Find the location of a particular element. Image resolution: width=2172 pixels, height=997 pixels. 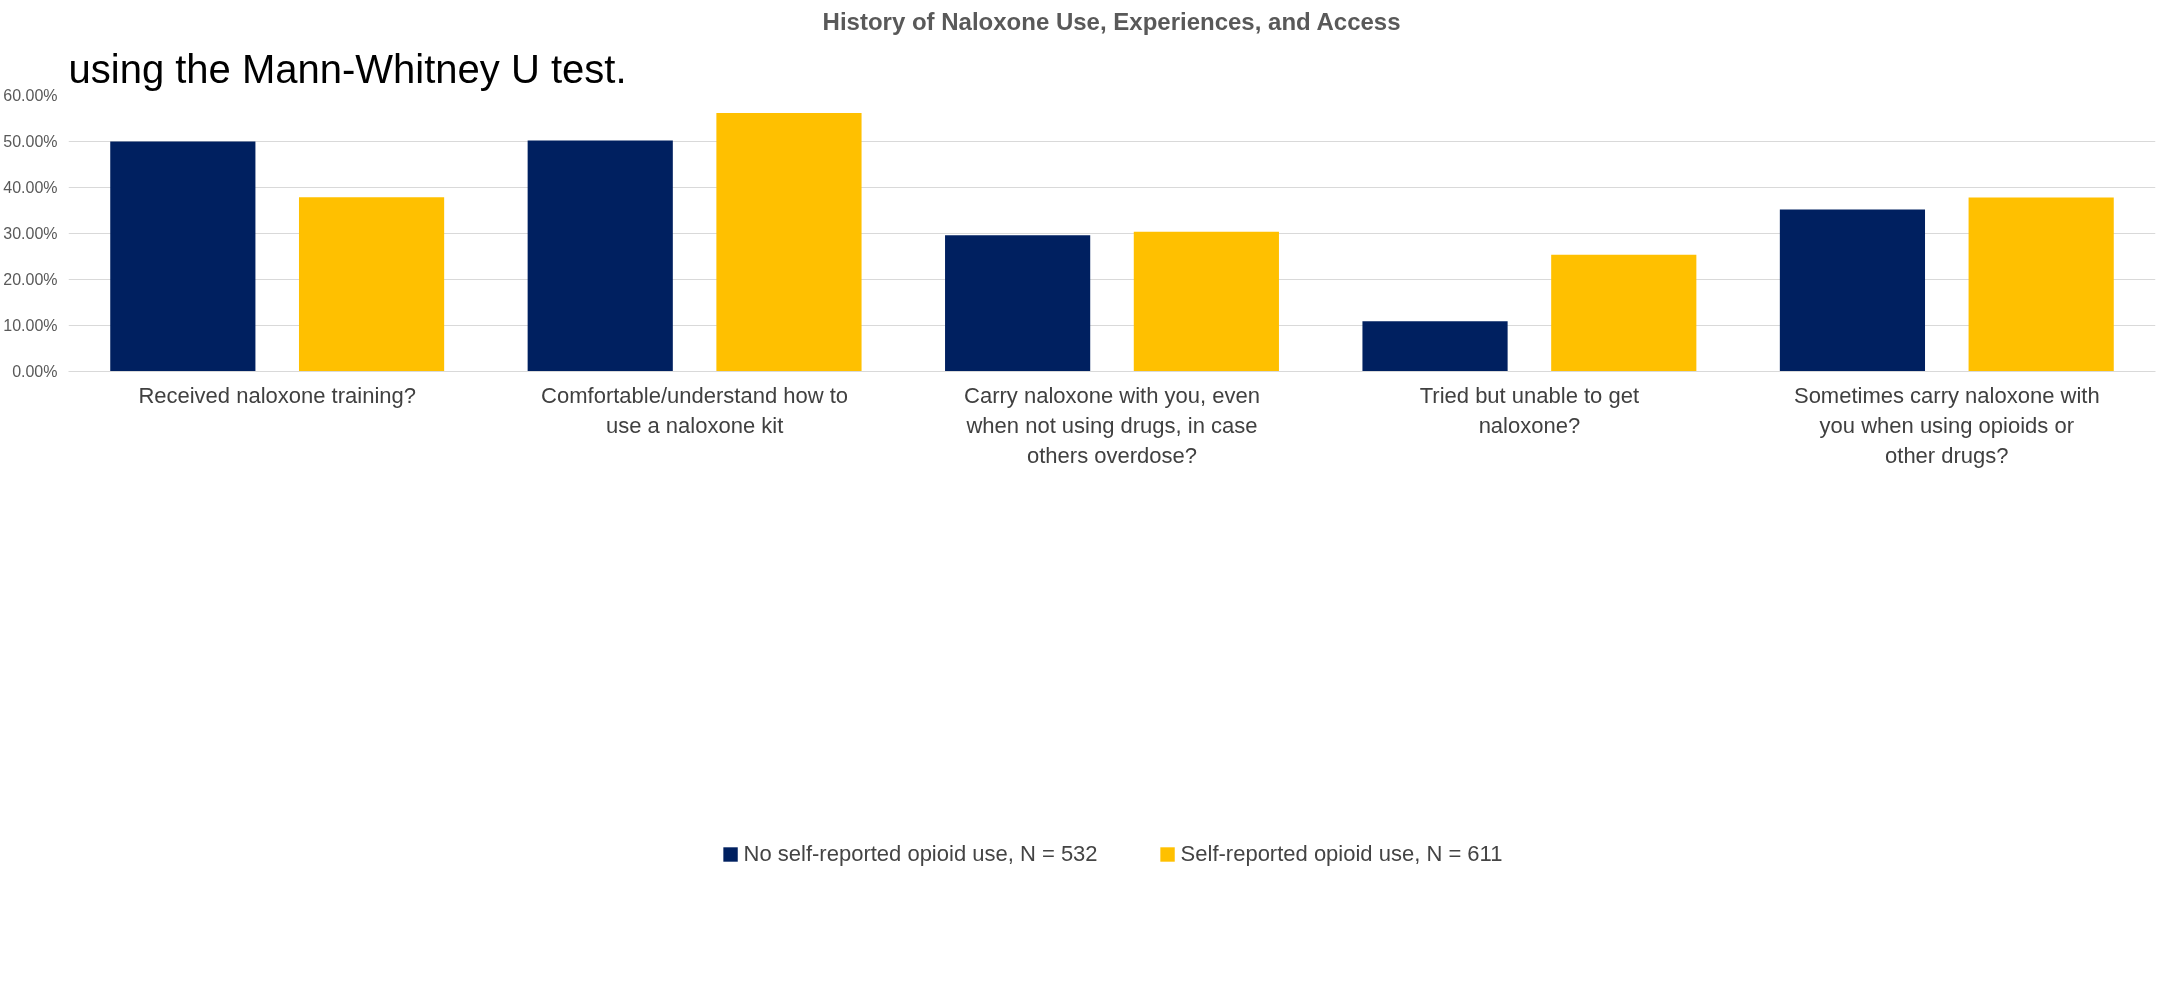

legend-label: Self-reported opioid use, N = 611 is located at coordinates (1341, 853).